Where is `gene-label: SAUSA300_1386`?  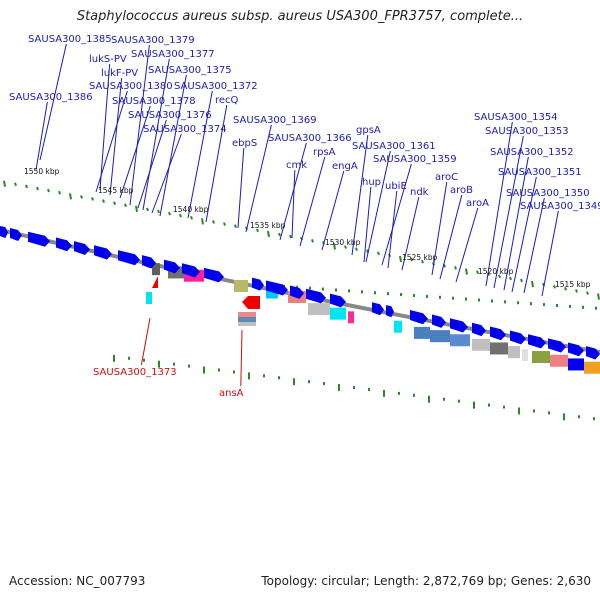
gene-label: SAUSA300_1386 is located at coordinates (51, 97).